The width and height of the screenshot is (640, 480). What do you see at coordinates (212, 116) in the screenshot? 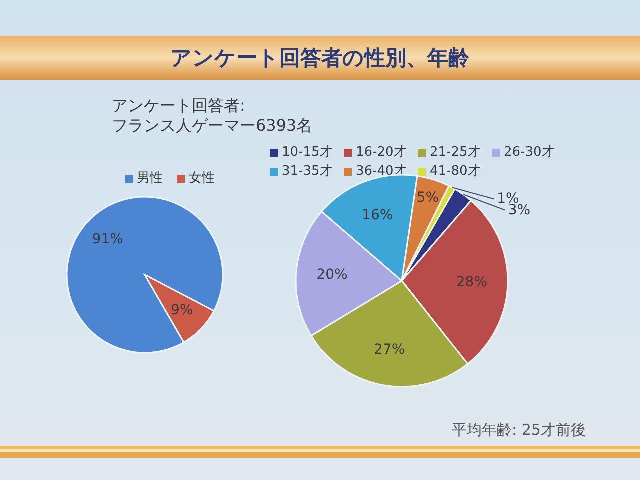
I see `chart-subtitle: アンケート回答者: フランス人ゲーマー6393名` at bounding box center [212, 116].